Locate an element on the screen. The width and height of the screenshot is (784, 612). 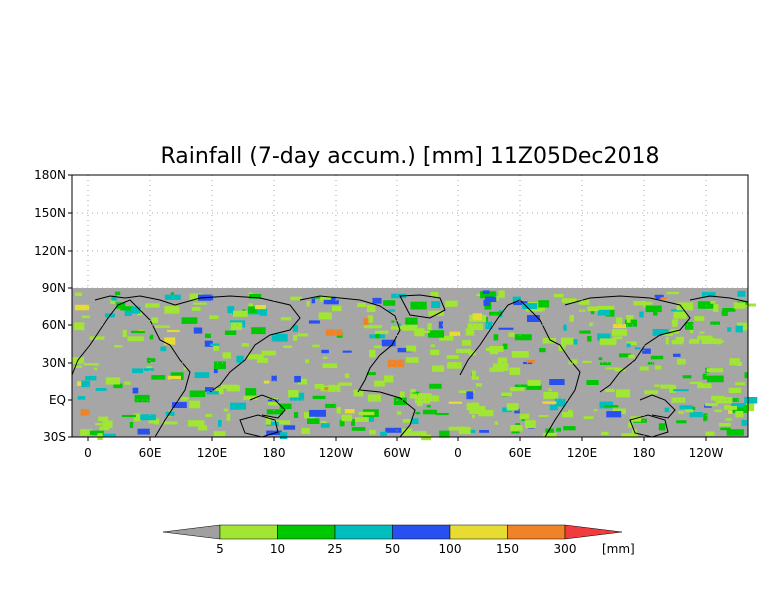
colorbar-tick-label: 10 is located at coordinates (277, 549).